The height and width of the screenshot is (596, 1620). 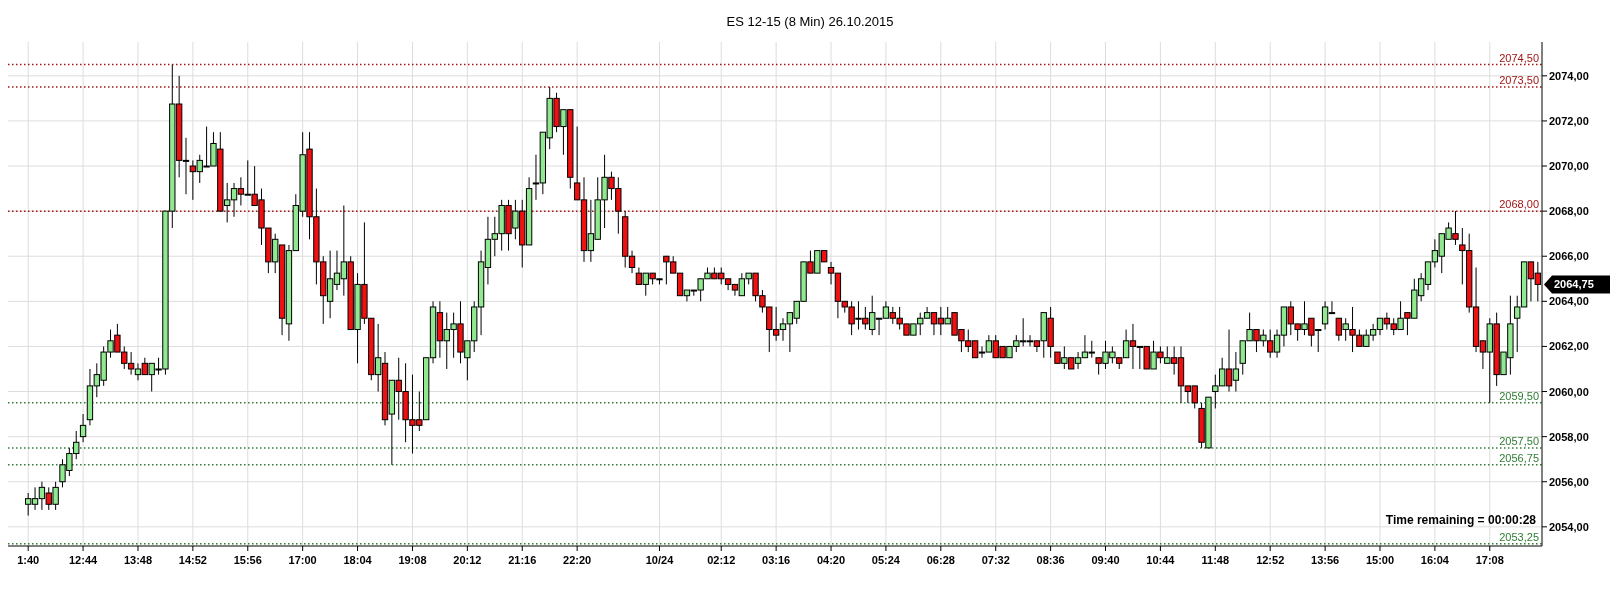 I want to click on y-tick-label: 2058,00, so click(x=1569, y=436).